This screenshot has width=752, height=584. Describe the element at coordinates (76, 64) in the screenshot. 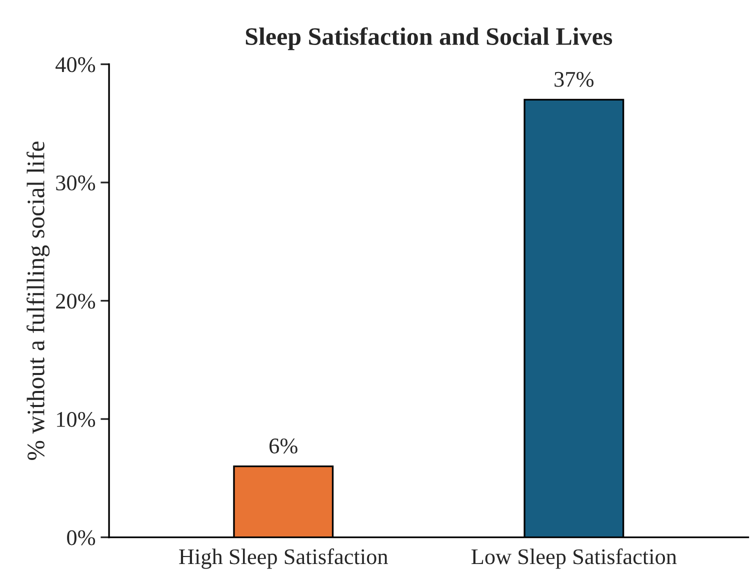

I see `y-tick-label: 40%` at that location.